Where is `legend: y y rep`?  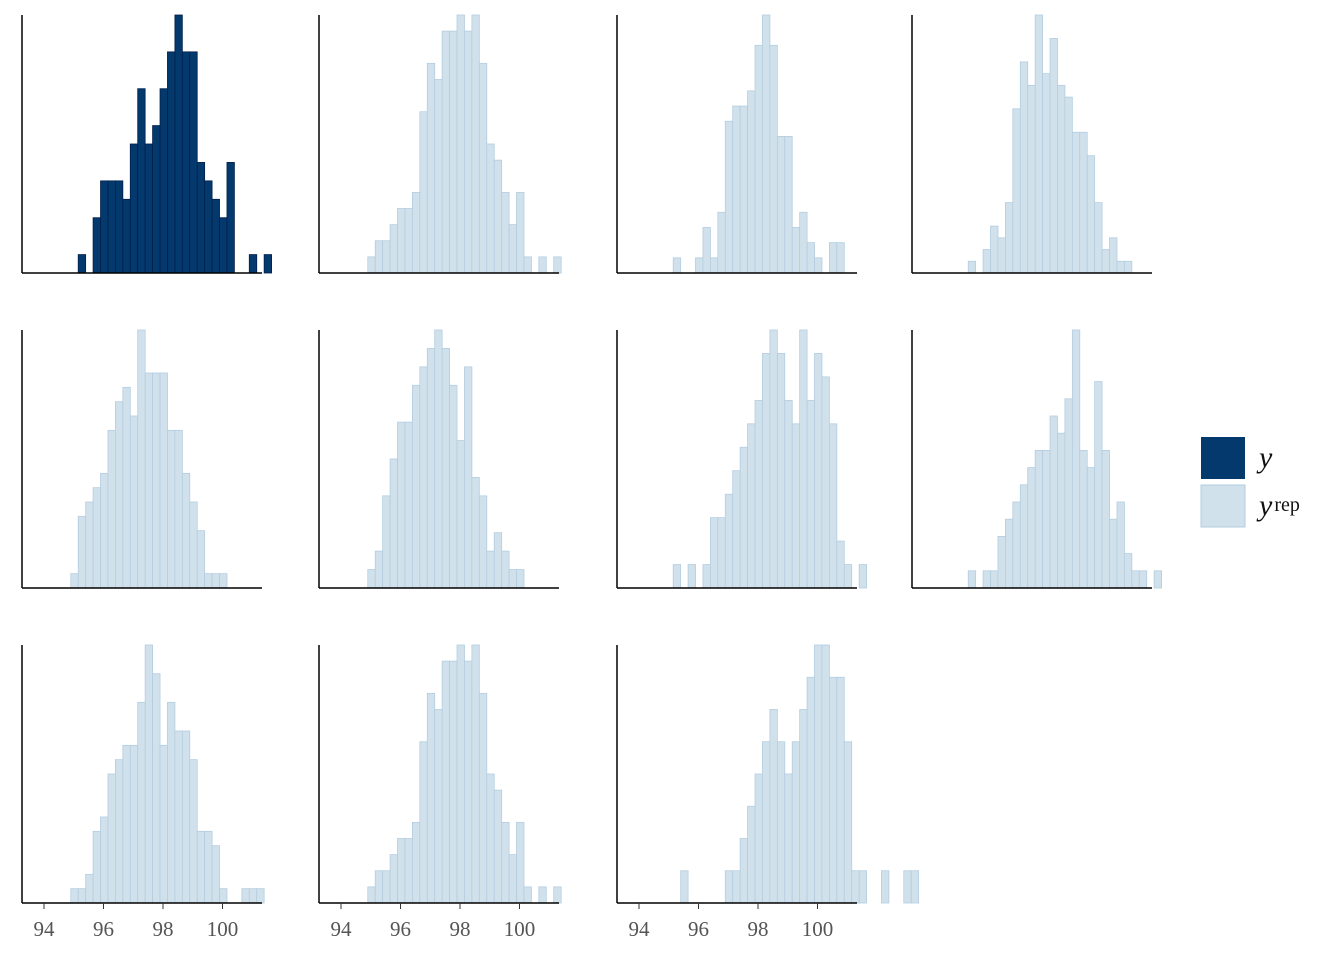 legend: y y rep is located at coordinates (1250, 482).